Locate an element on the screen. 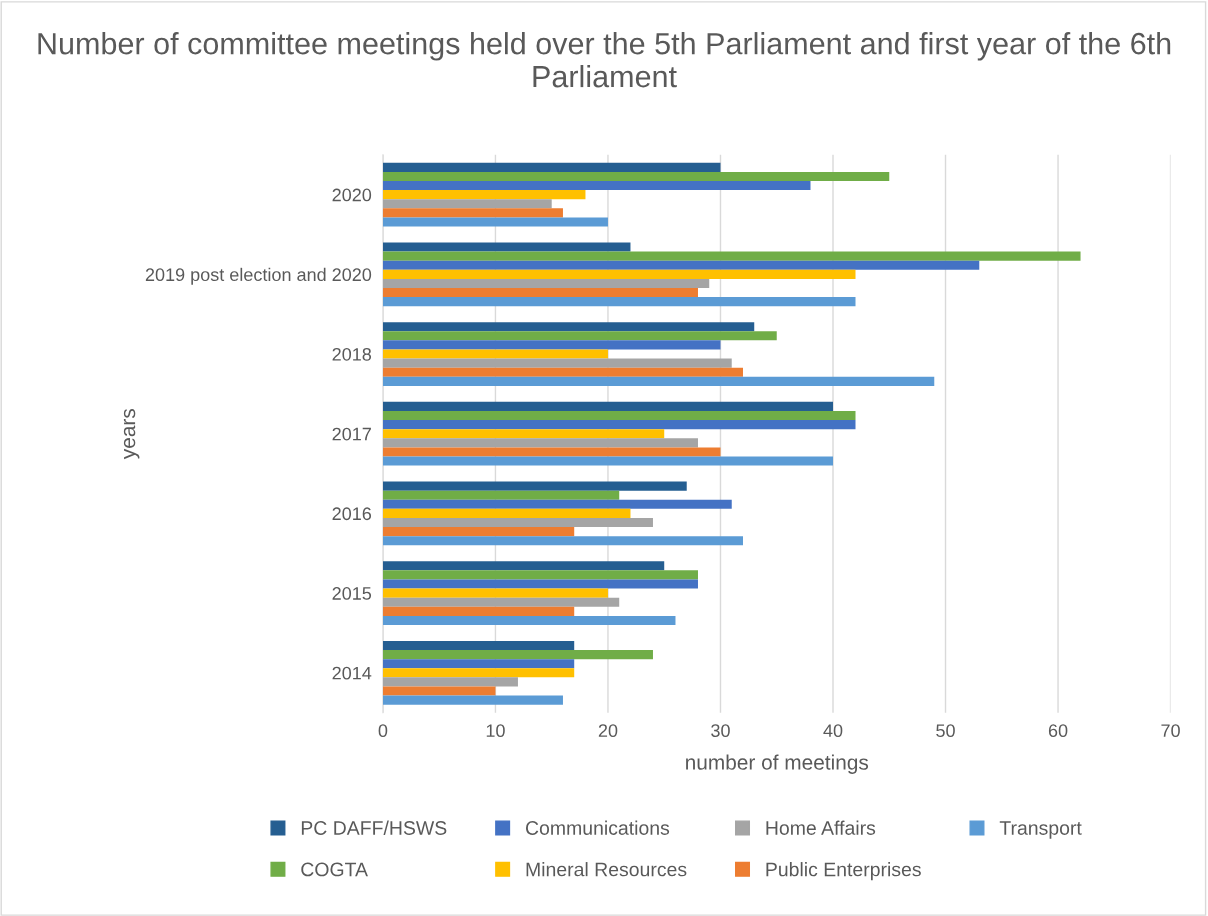 The height and width of the screenshot is (916, 1208). legend-label: Public Enterprises is located at coordinates (843, 871).